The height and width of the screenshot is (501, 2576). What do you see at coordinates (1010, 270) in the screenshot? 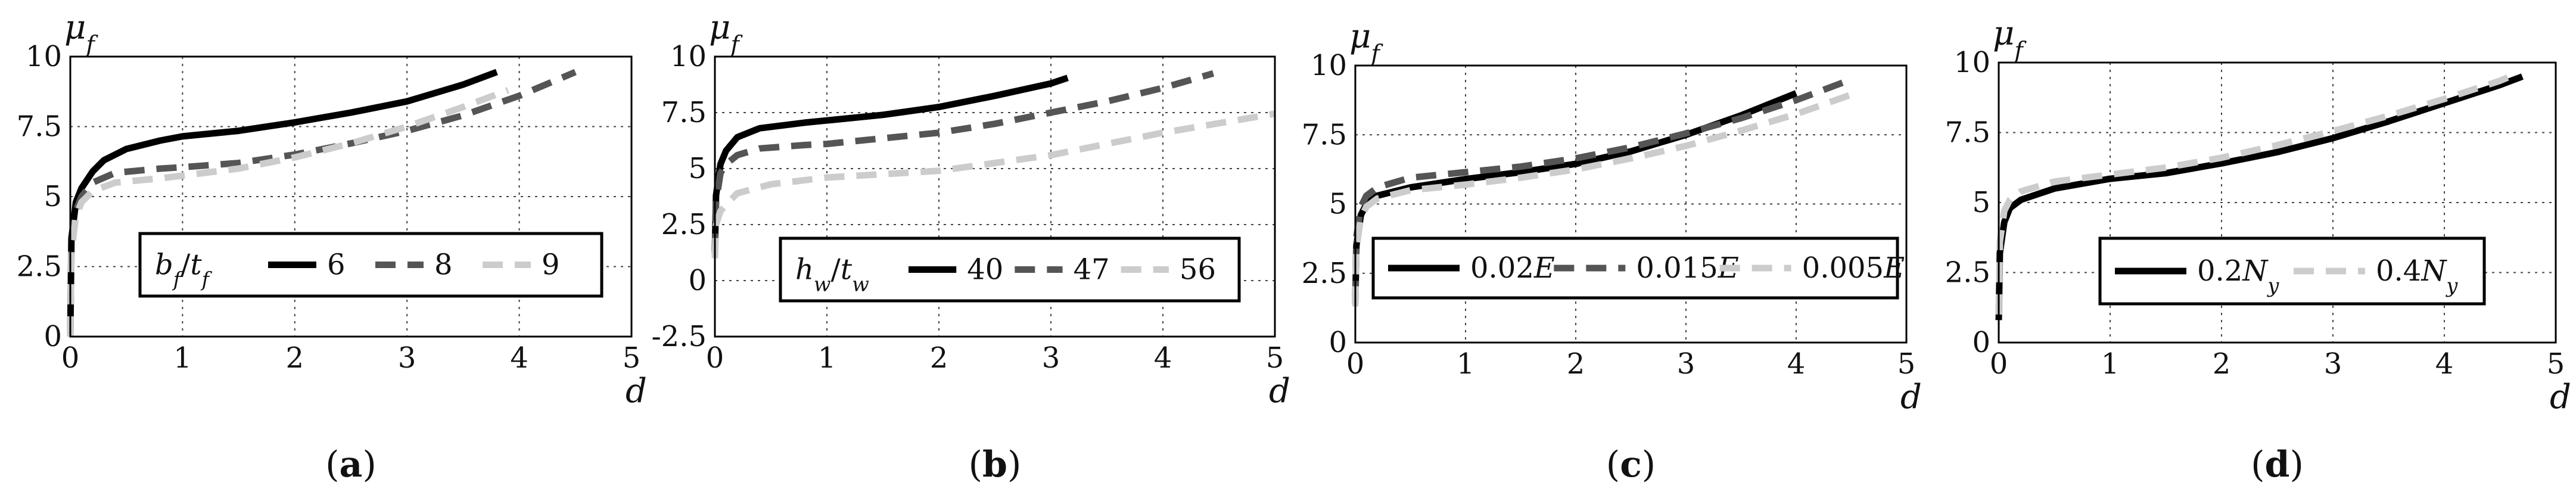
I see `legend: hw/tw 40 47 56` at bounding box center [1010, 270].